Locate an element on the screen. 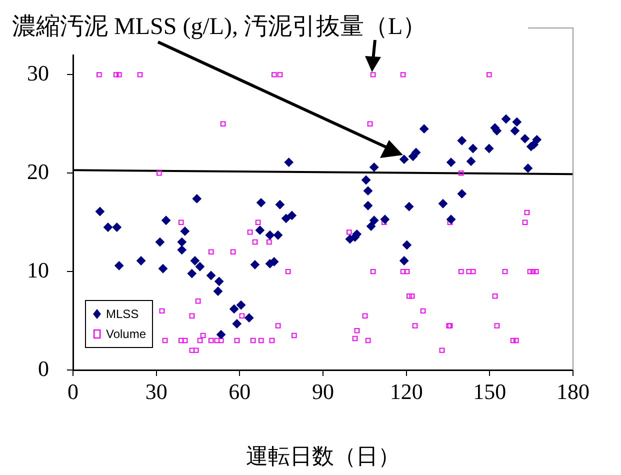  y-tick-label: 10 is located at coordinates (38, 269).